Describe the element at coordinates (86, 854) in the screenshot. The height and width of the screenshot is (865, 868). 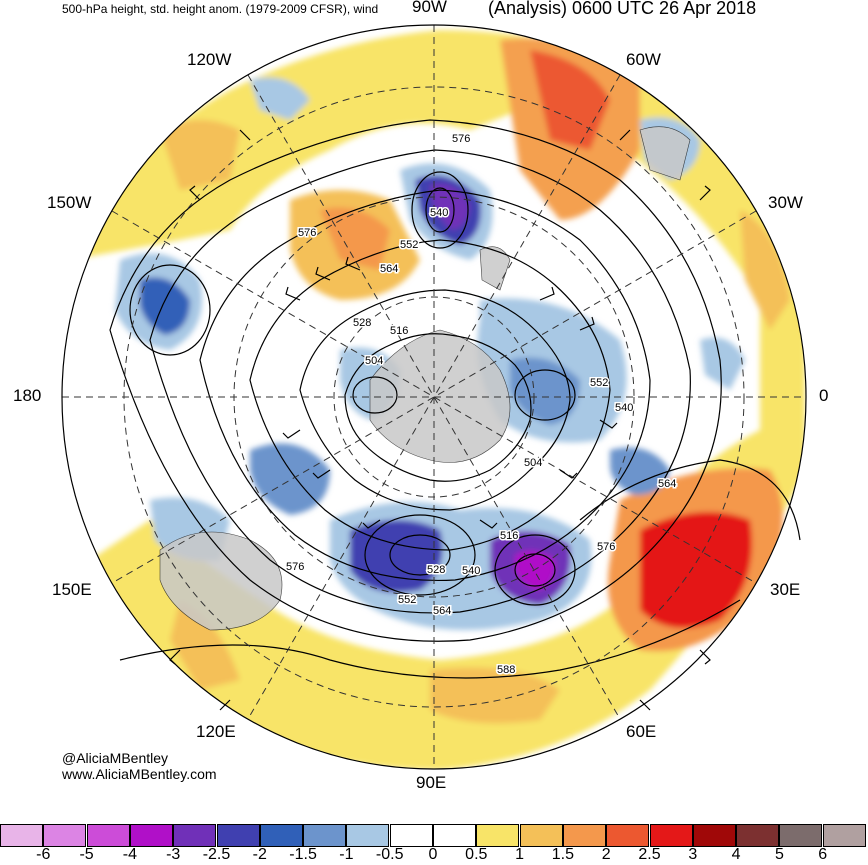
I see `colorbar-label: -5` at that location.